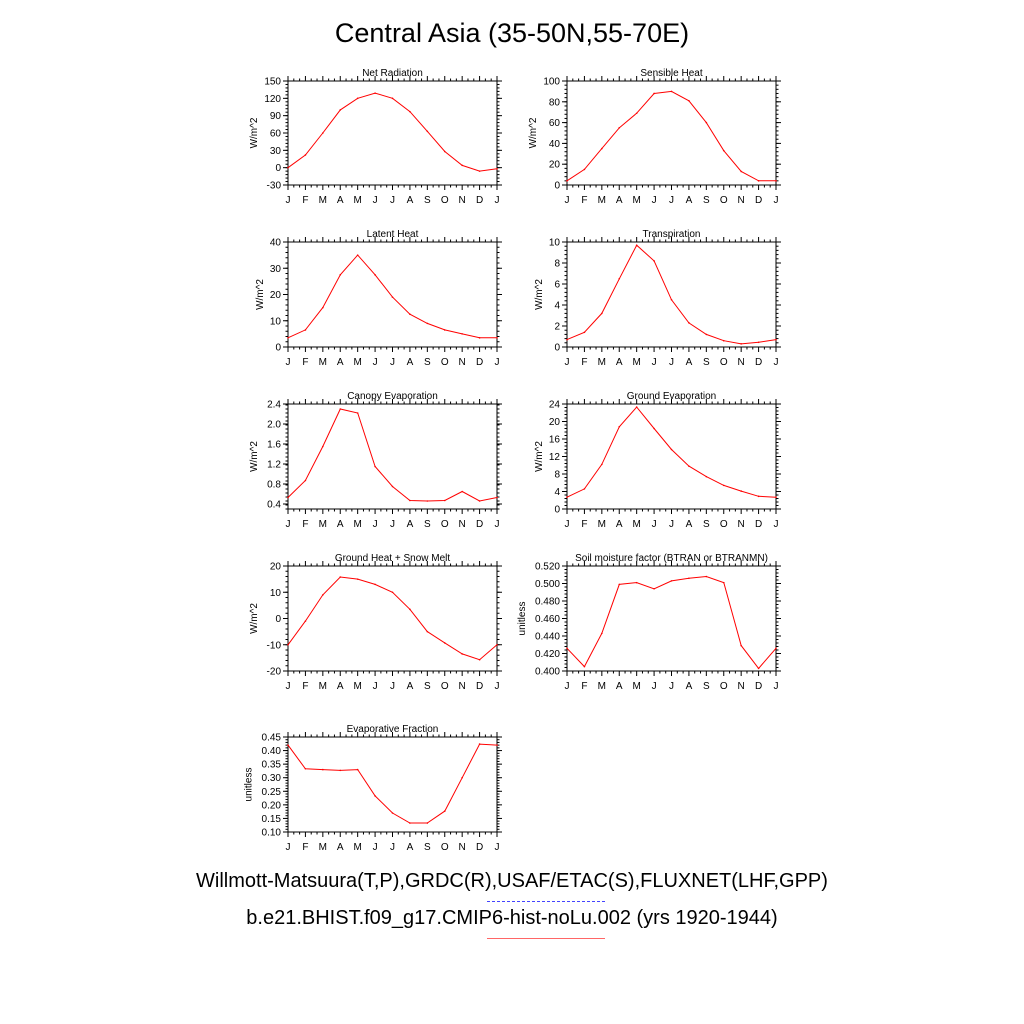  I want to click on x-tick-label: F, so click(305, 524).